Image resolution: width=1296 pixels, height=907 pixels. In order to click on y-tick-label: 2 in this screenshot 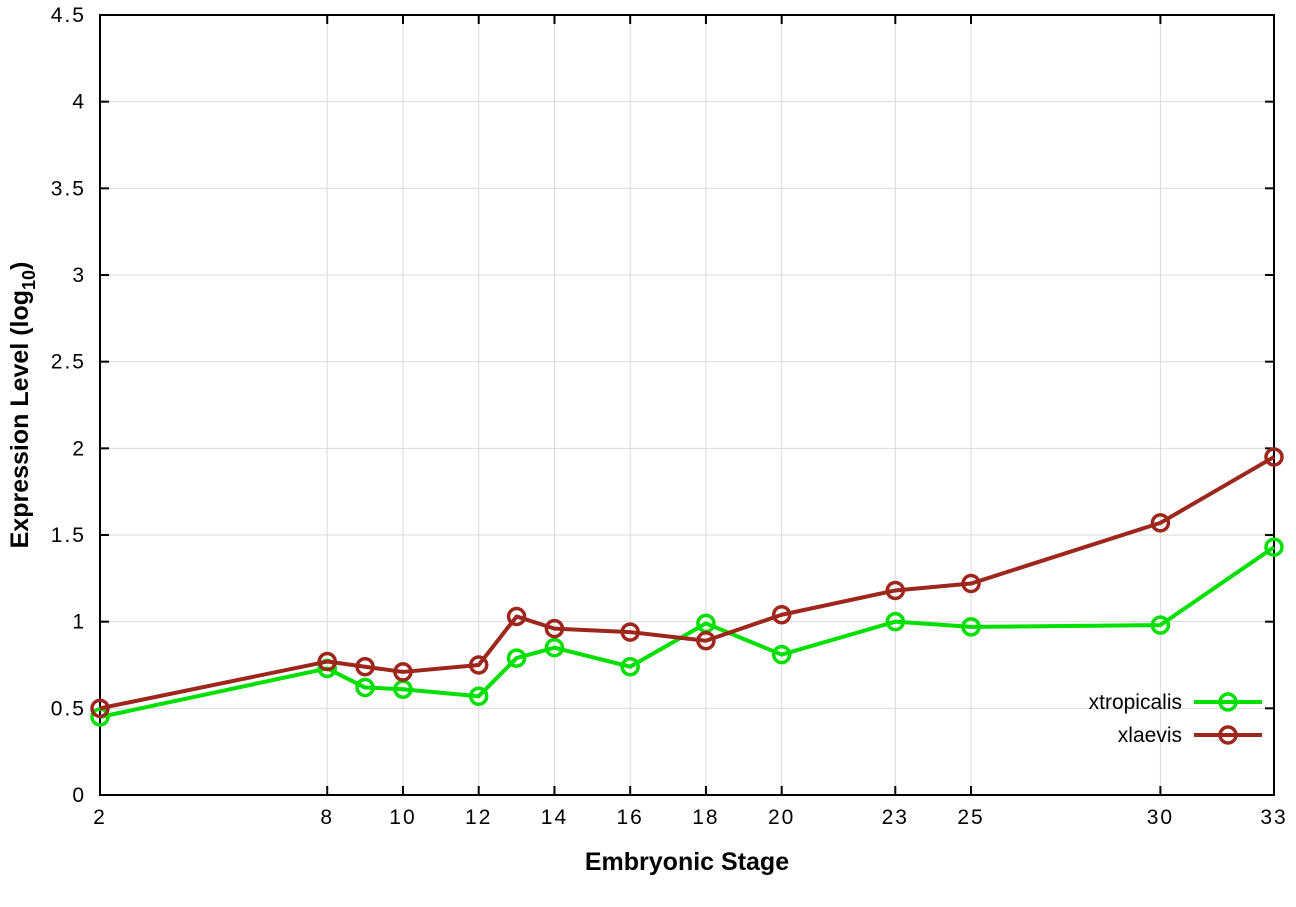, I will do `click(79, 448)`.